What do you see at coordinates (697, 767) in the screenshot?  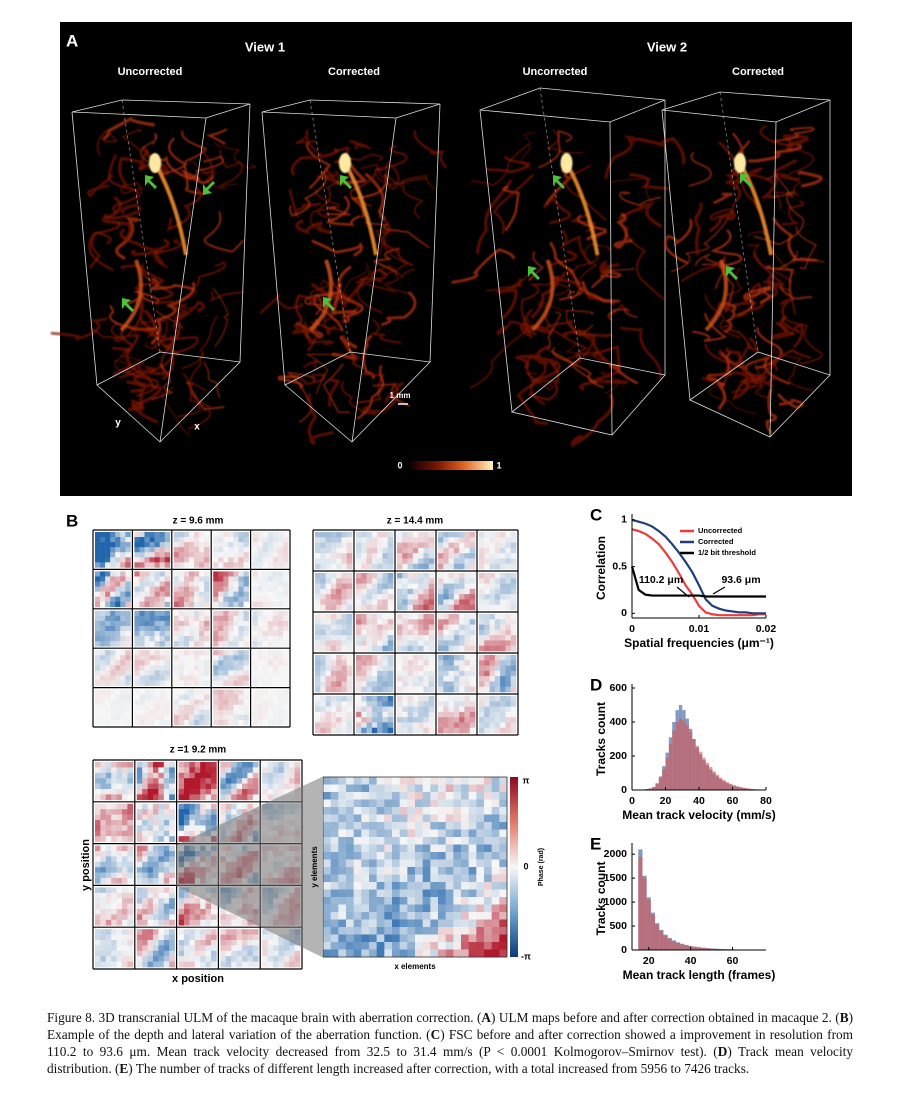 I see `histogram-bar` at bounding box center [697, 767].